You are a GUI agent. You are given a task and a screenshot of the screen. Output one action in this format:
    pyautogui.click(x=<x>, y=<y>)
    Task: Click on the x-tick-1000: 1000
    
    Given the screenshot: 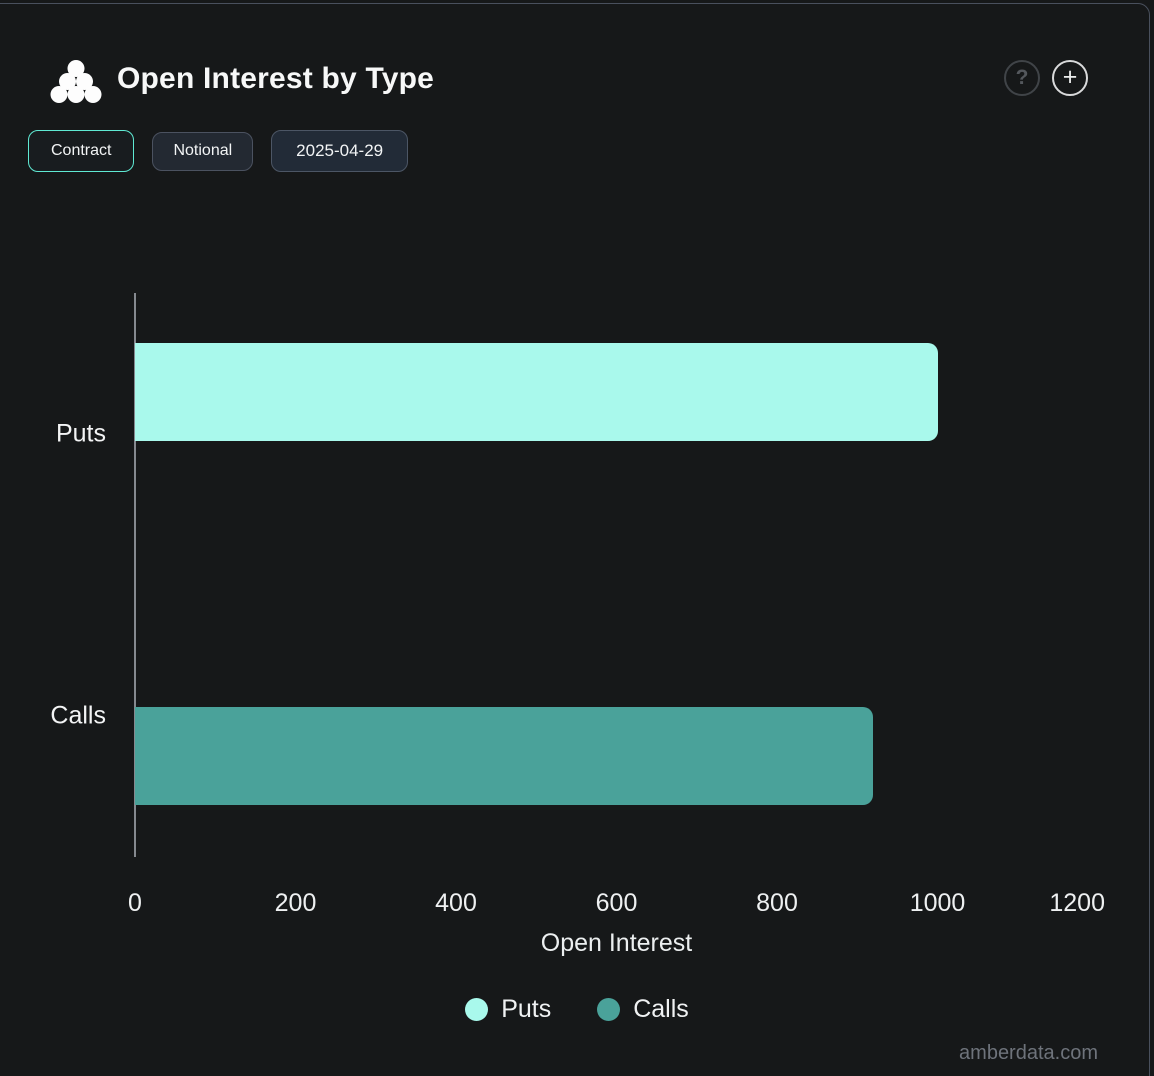 What is the action you would take?
    pyautogui.click(x=937, y=903)
    